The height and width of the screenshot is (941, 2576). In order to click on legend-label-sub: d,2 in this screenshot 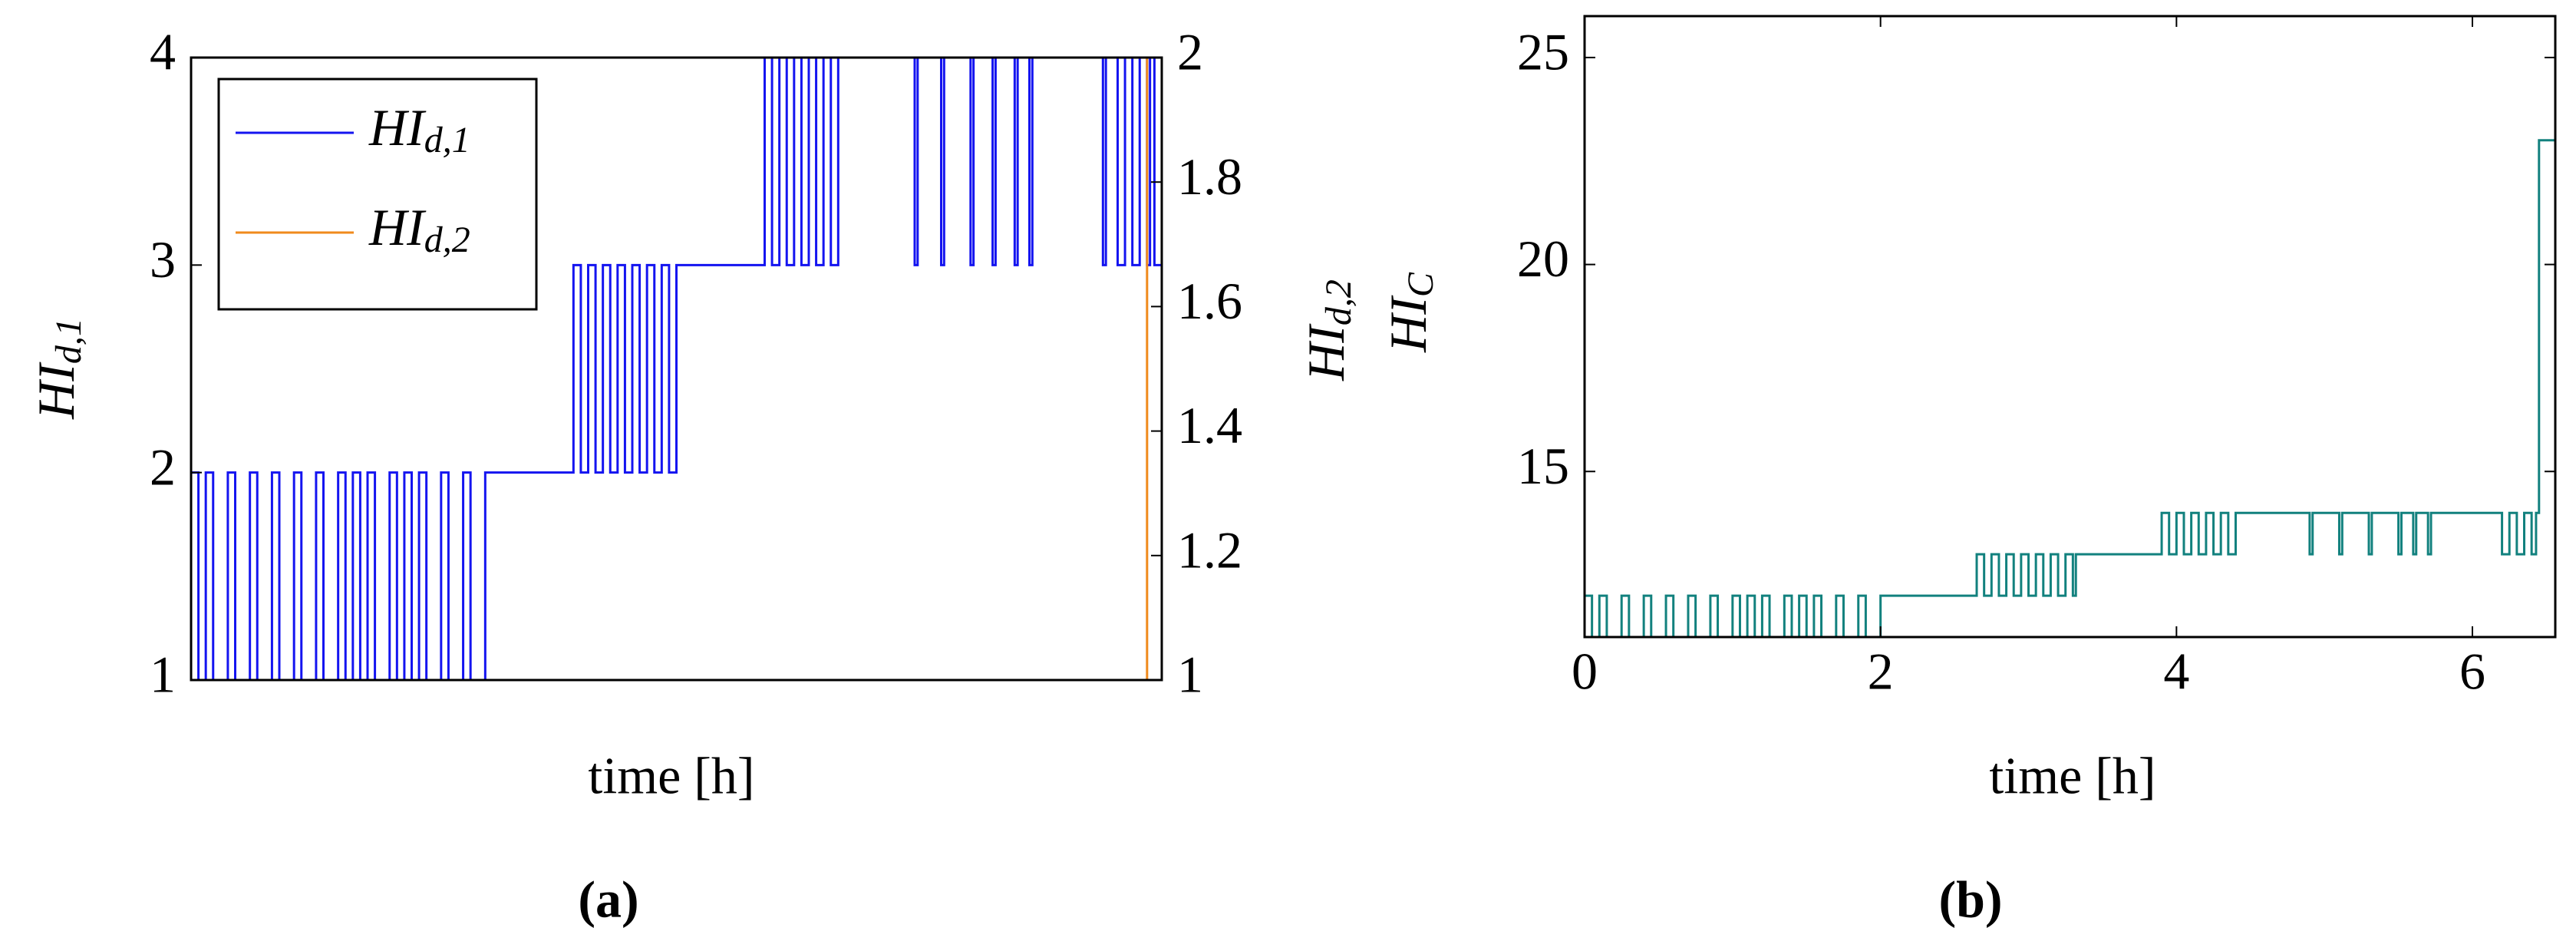, I will do `click(447, 240)`.